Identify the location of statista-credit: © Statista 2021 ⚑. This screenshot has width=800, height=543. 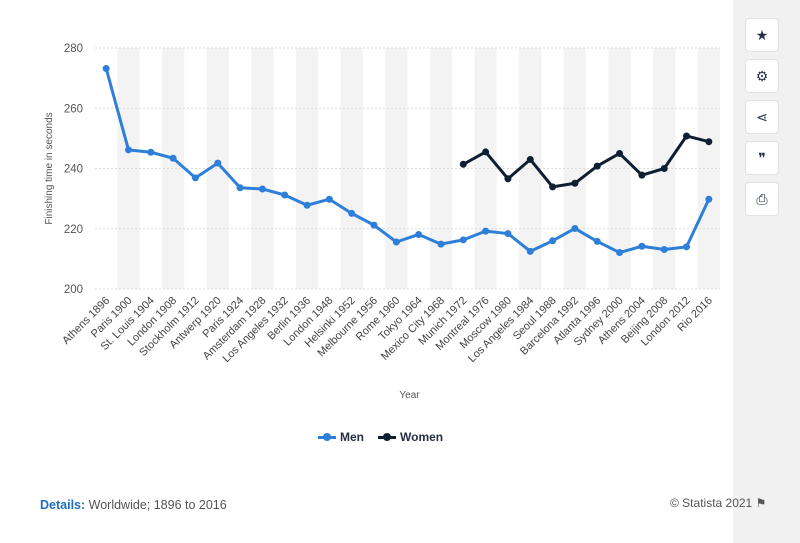
(718, 503).